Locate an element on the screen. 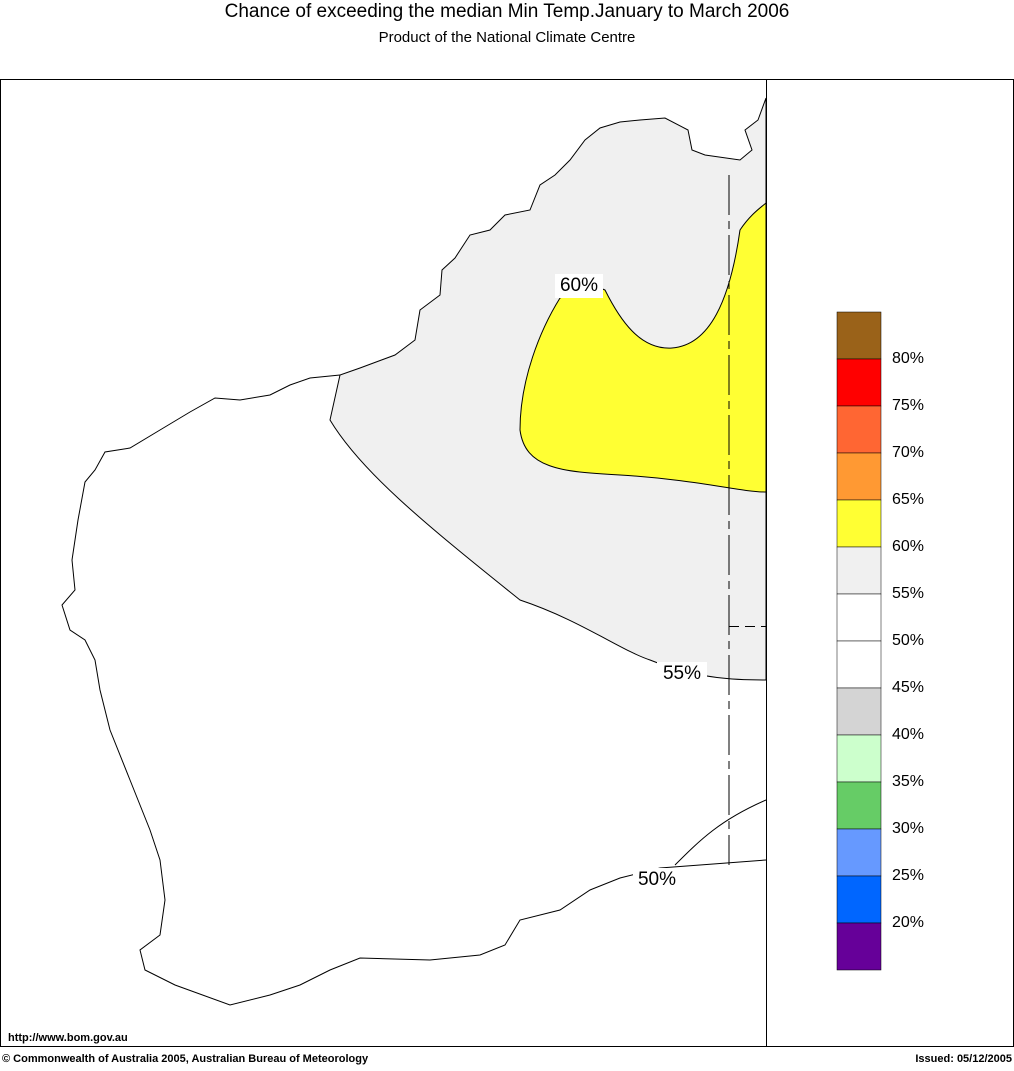  legend-label: 55% is located at coordinates (908, 593).